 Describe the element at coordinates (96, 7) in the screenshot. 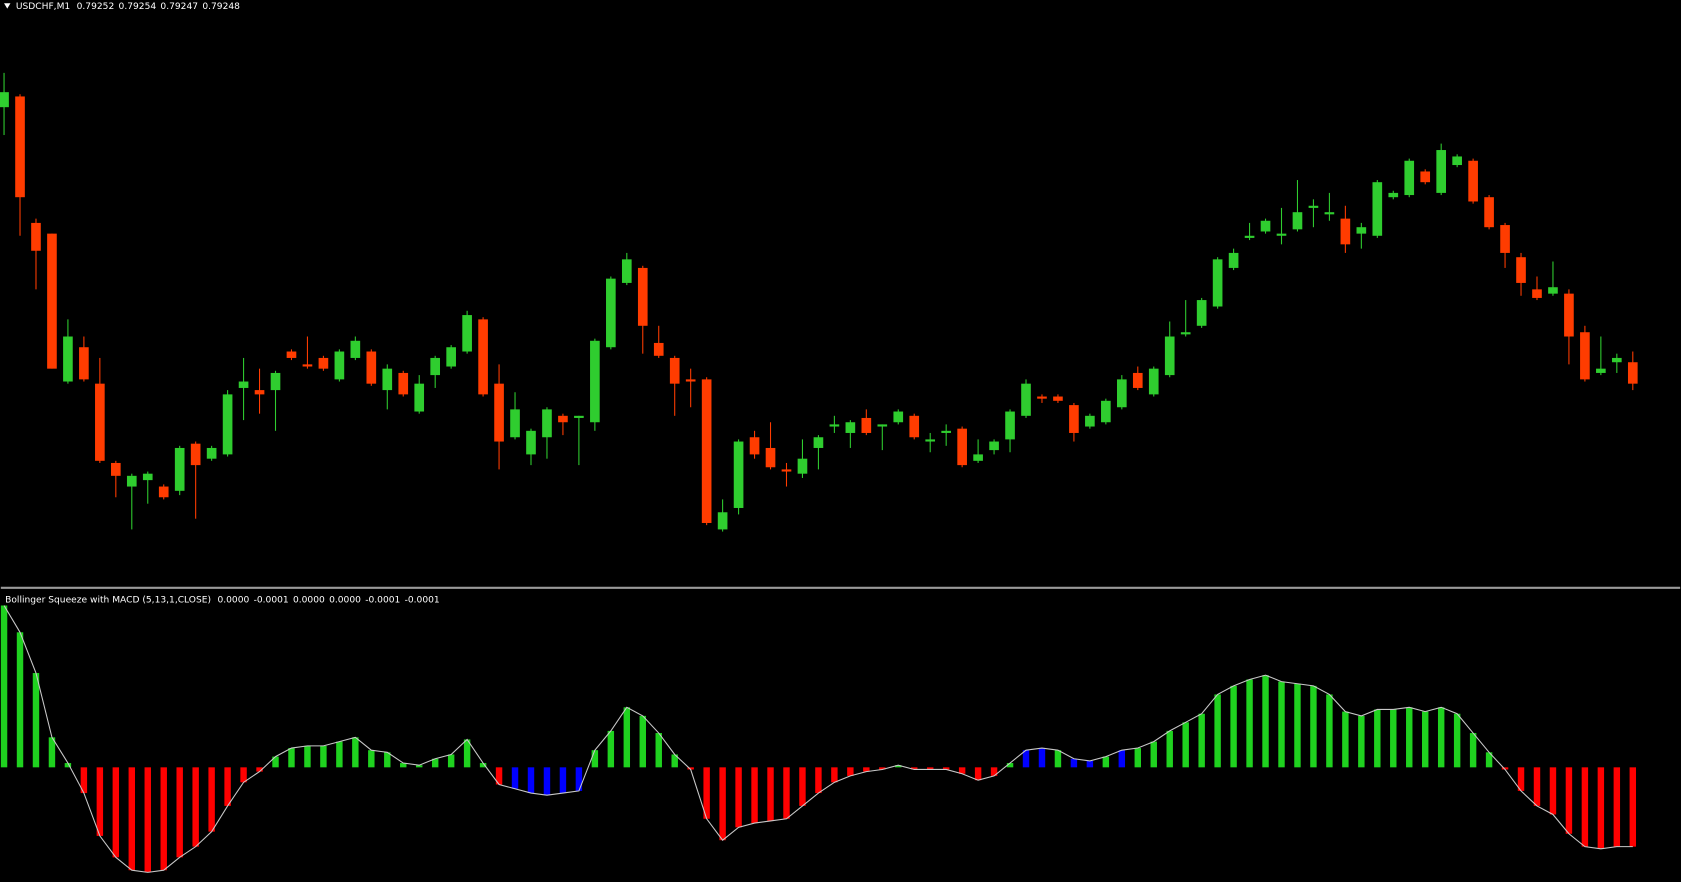

I see `price-value: 0.79252` at that location.